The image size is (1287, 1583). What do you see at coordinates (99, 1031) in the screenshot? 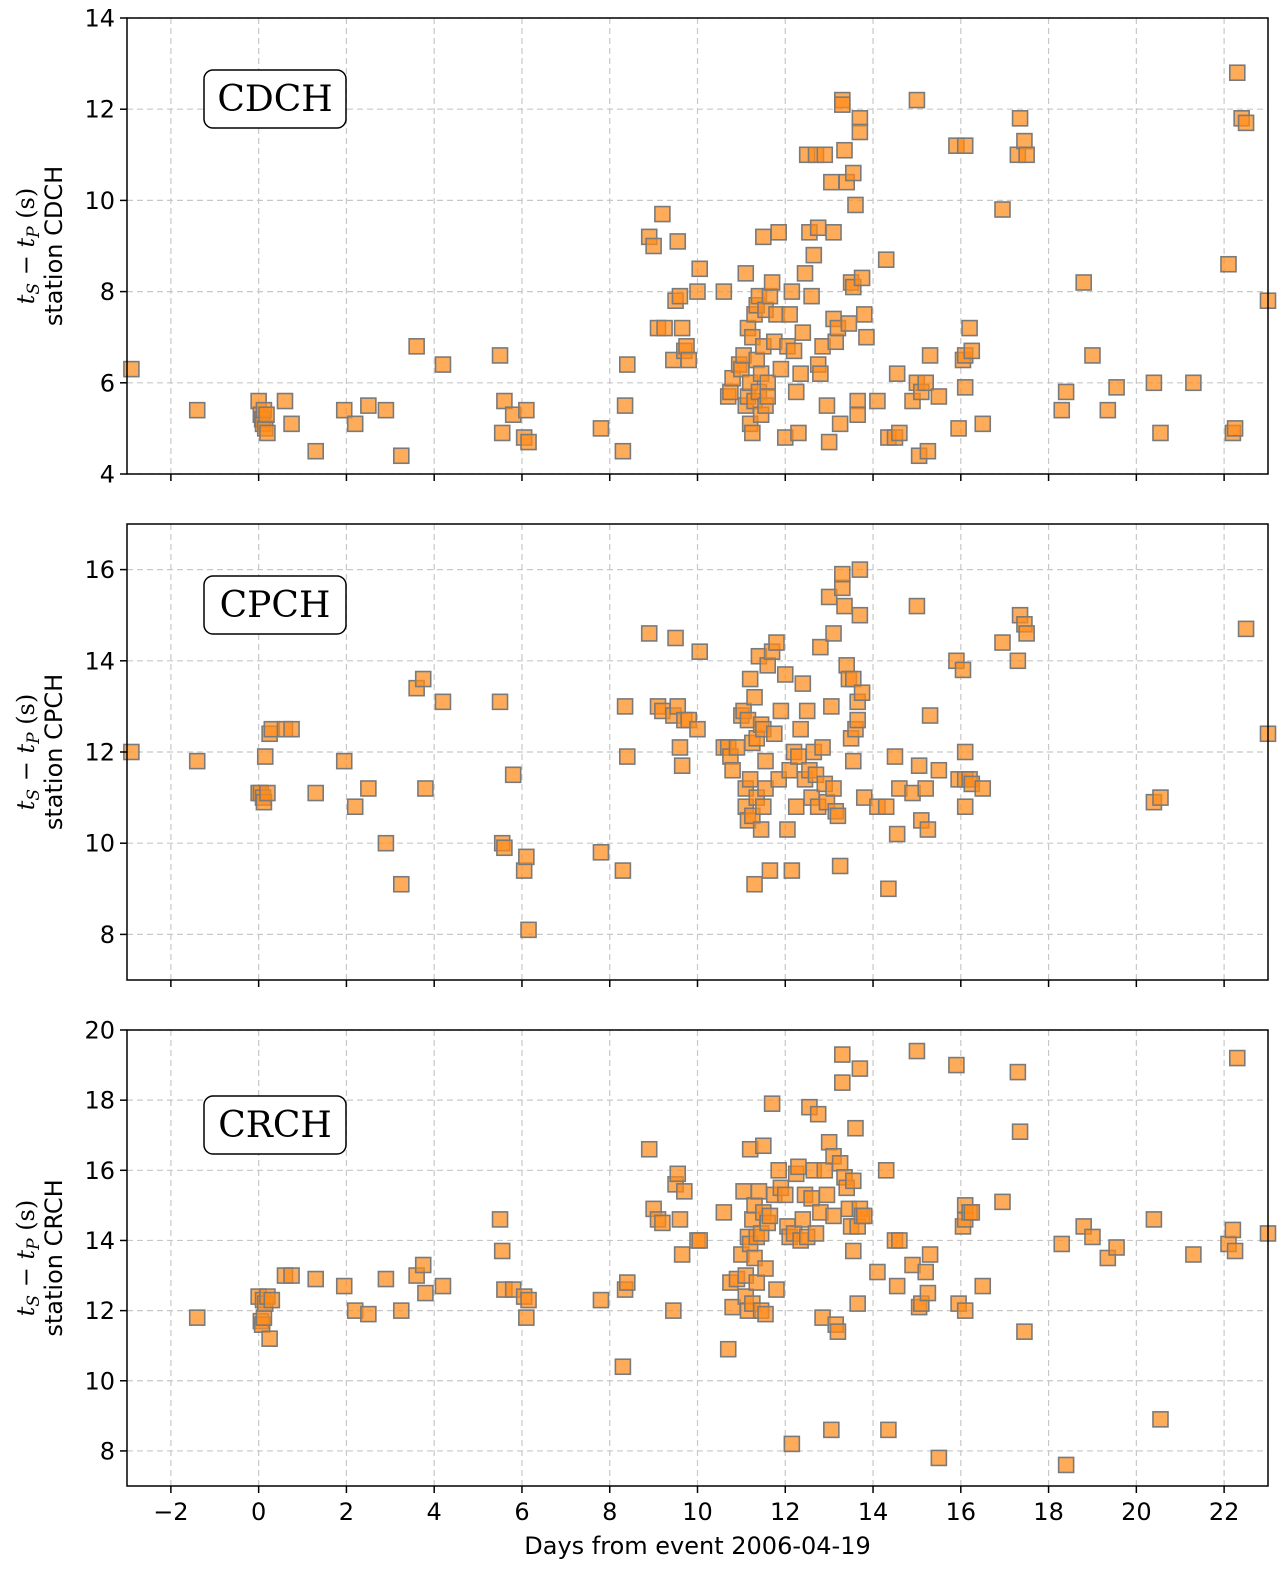
I see `y-tick-label: 20` at bounding box center [99, 1031].